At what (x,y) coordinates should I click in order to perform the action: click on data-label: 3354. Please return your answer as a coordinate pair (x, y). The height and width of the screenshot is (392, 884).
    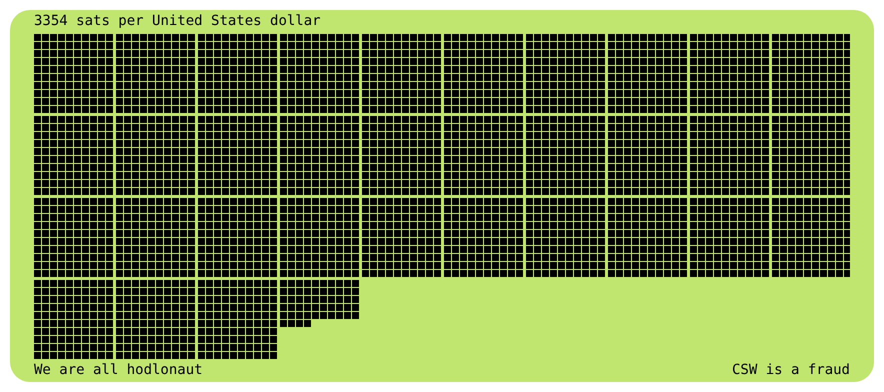
    Looking at the image, I should click on (51, 21).